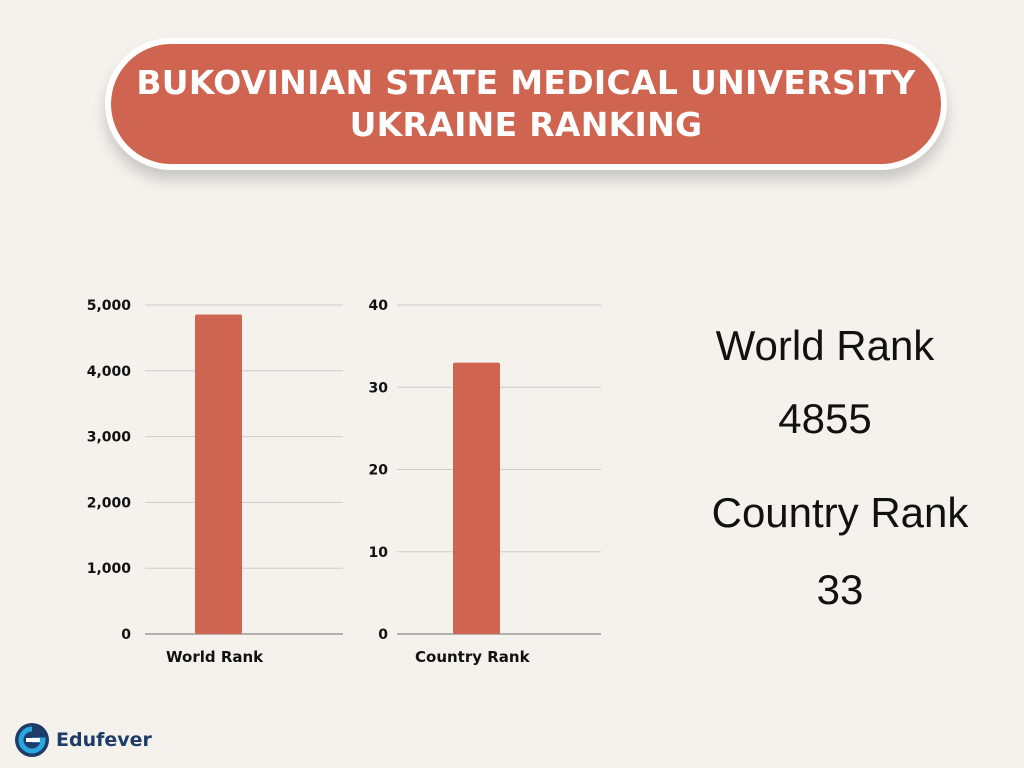 The width and height of the screenshot is (1024, 768). Describe the element at coordinates (379, 471) in the screenshot. I see `country-rank-ytick-label: 20` at that location.